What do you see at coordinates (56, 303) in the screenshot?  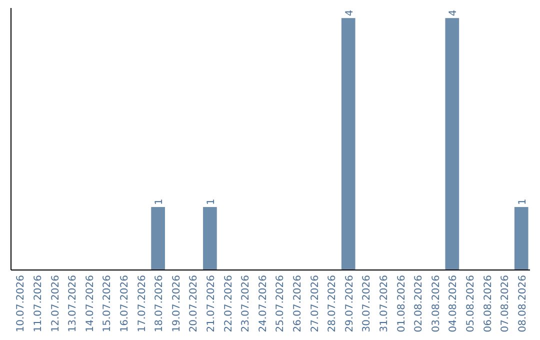 I see `x-tick-label: 12.07.2026` at bounding box center [56, 303].